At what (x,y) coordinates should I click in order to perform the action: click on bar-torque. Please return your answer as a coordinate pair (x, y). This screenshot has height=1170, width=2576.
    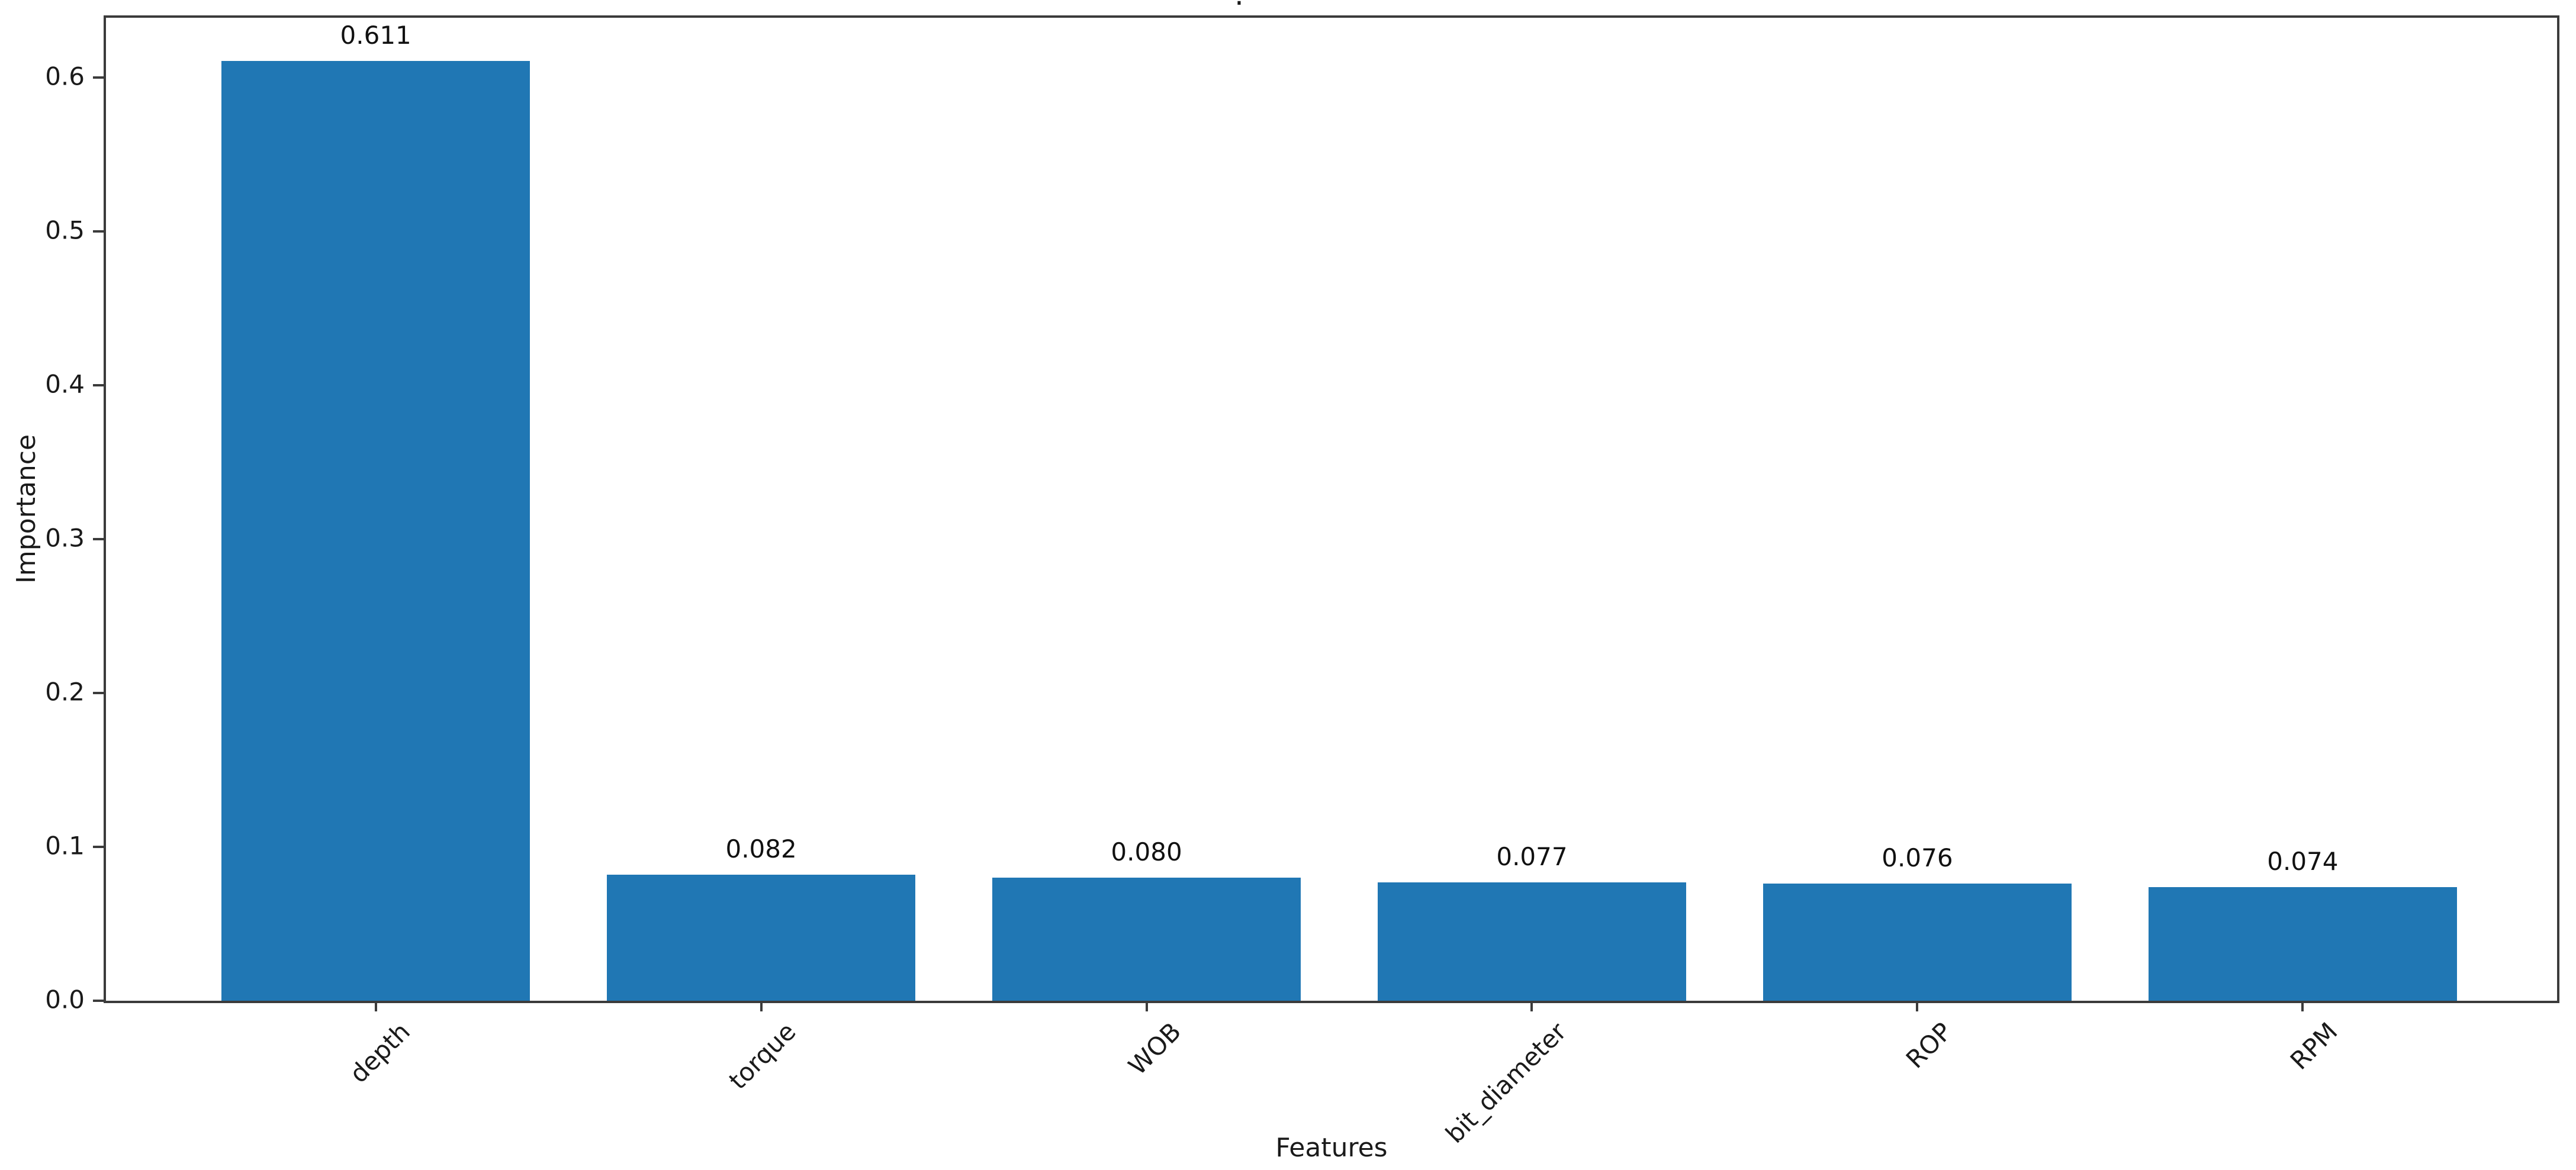
    Looking at the image, I should click on (761, 938).